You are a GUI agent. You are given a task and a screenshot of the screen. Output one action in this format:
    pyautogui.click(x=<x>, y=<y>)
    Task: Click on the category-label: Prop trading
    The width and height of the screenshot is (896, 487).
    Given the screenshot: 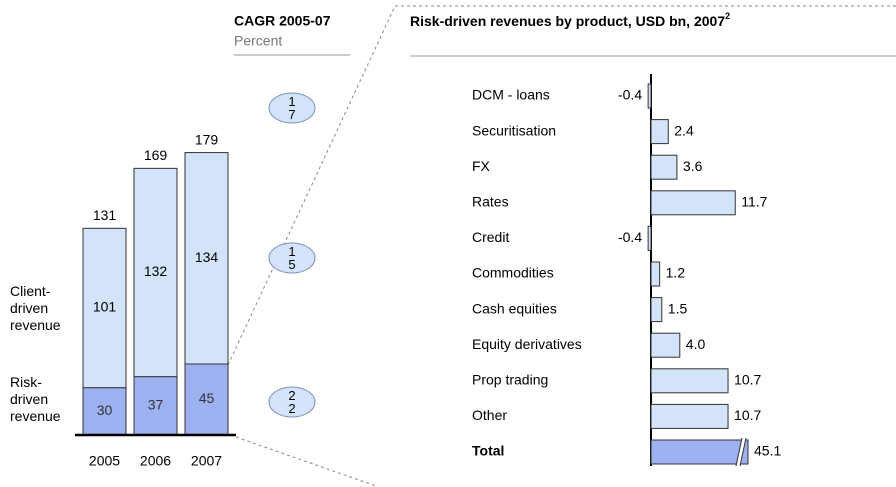 What is the action you would take?
    pyautogui.click(x=510, y=380)
    